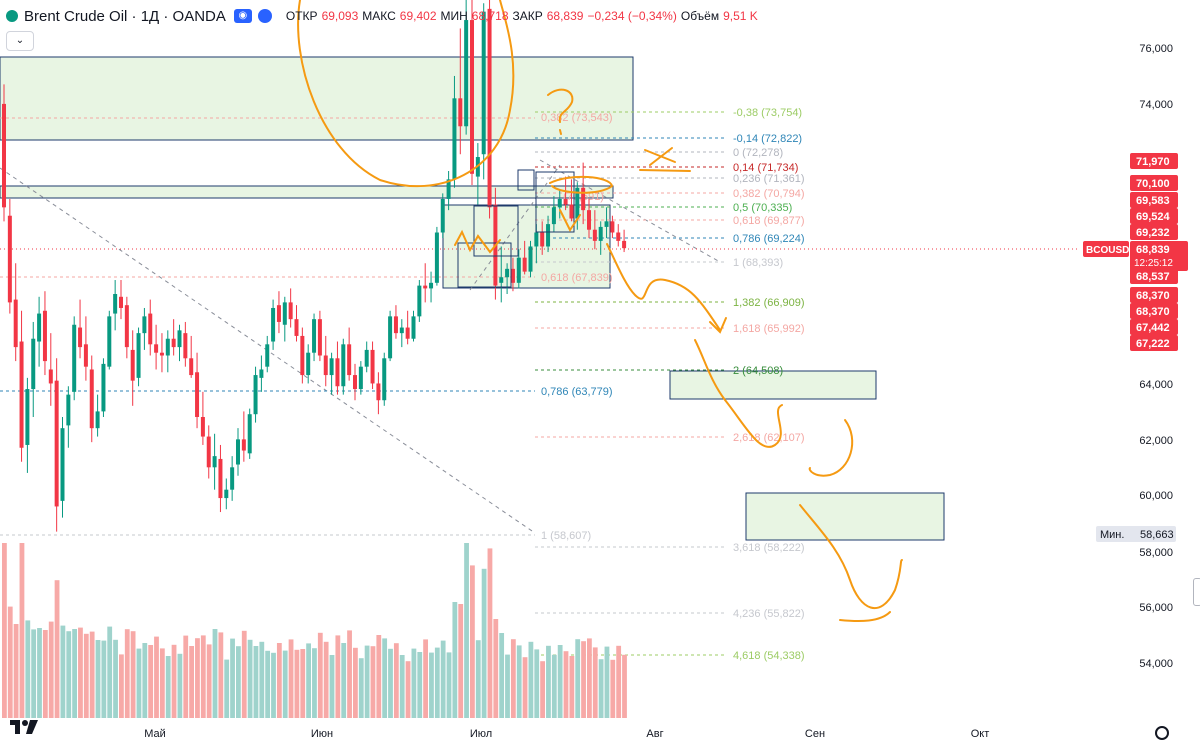  What do you see at coordinates (1156, 664) in the screenshot?
I see `price-axis-tick: 54,000` at bounding box center [1156, 664].